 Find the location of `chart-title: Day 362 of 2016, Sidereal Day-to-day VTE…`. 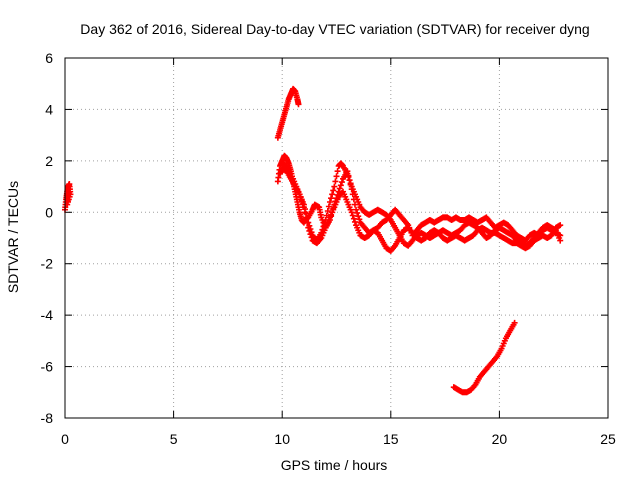

chart-title: Day 362 of 2016, Sidereal Day-to-day VTE… is located at coordinates (334, 29).